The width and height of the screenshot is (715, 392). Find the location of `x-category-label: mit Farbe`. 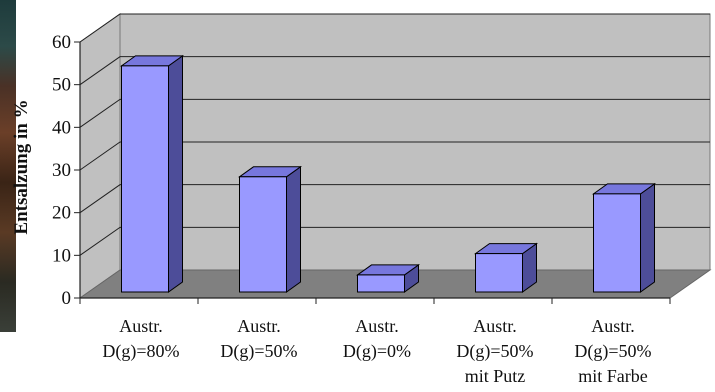

x-category-label: mit Farbe is located at coordinates (613, 376).